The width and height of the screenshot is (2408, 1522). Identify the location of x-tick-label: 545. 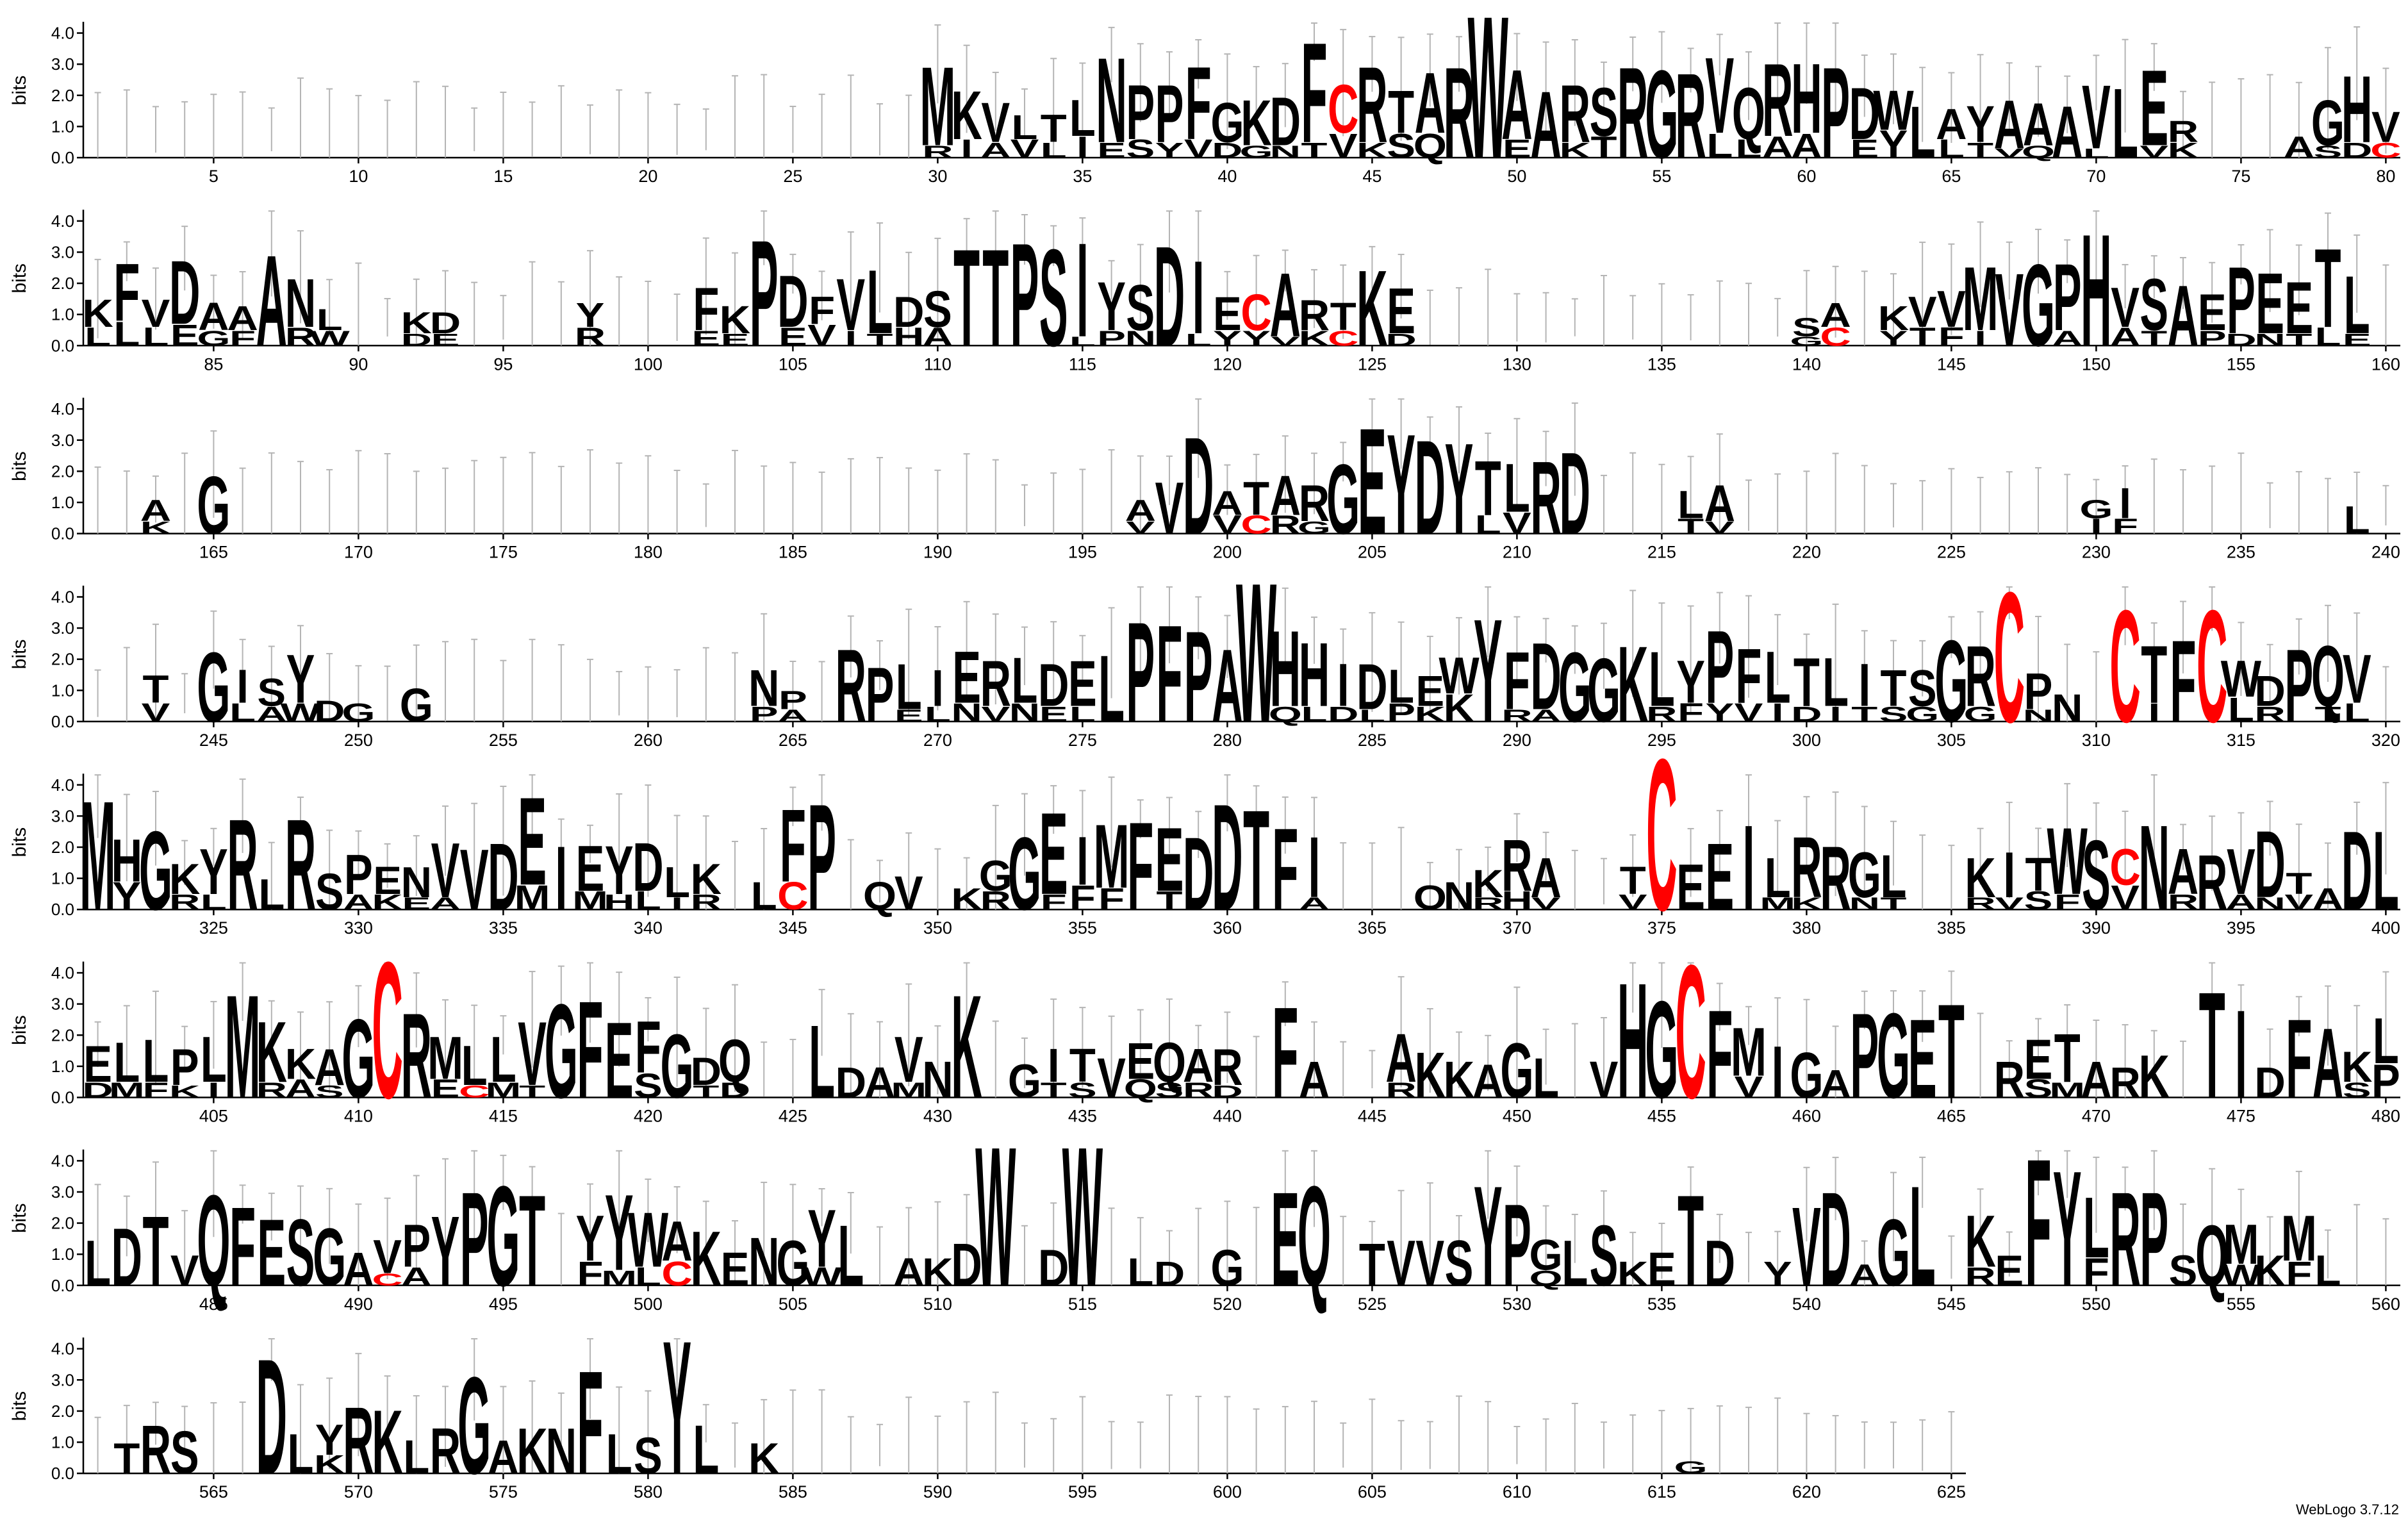
(1952, 1304).